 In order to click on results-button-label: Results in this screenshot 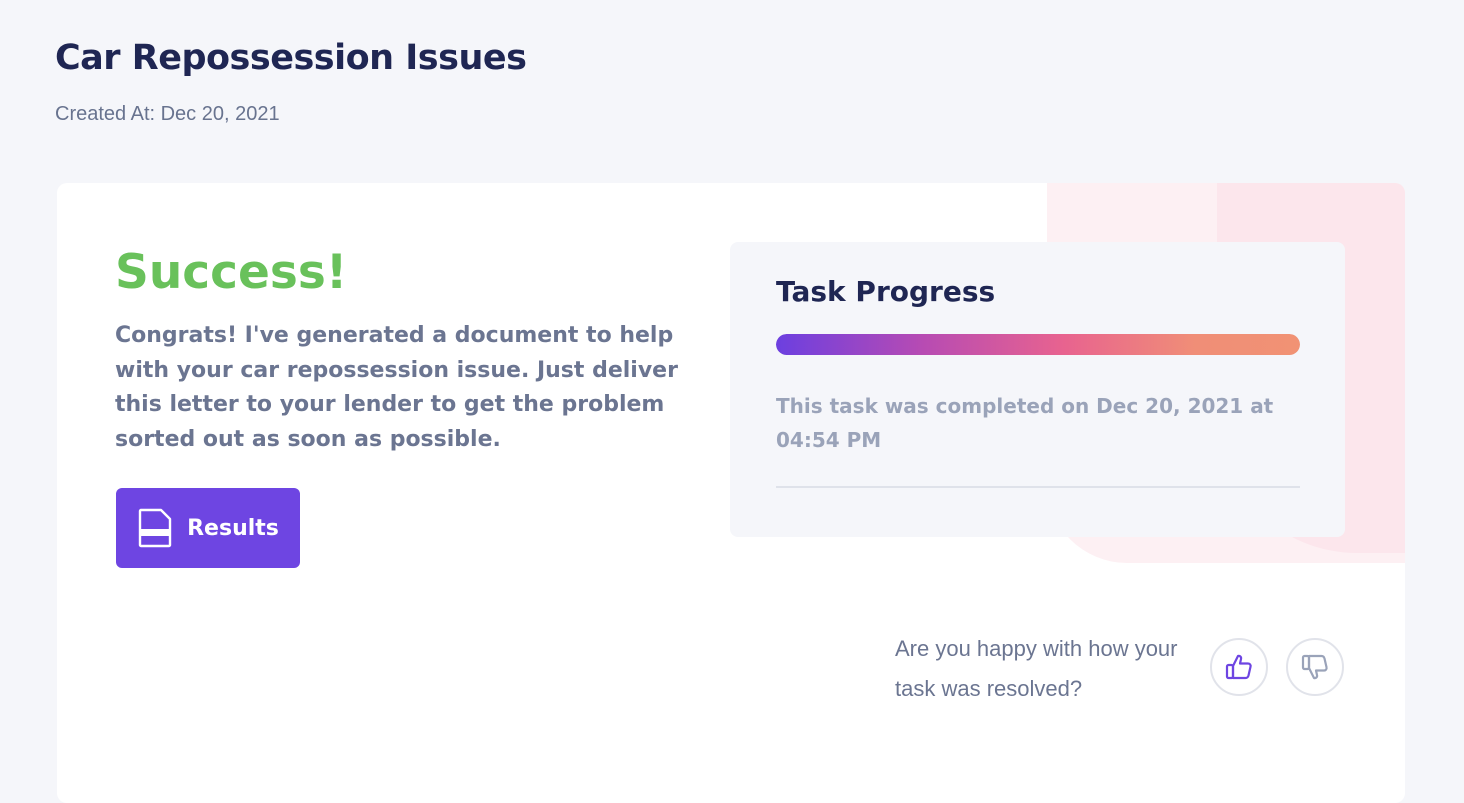, I will do `click(233, 528)`.